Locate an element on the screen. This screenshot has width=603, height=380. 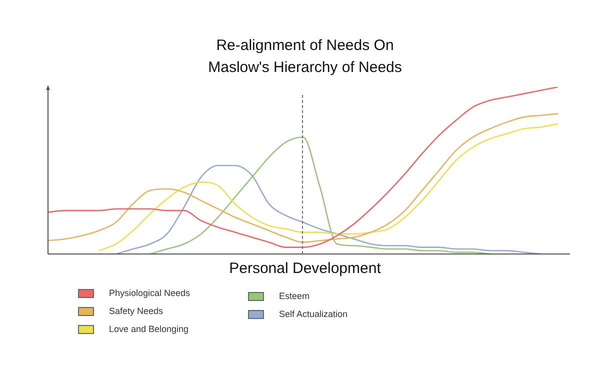
legend-label: Safety Needs is located at coordinates (136, 311).